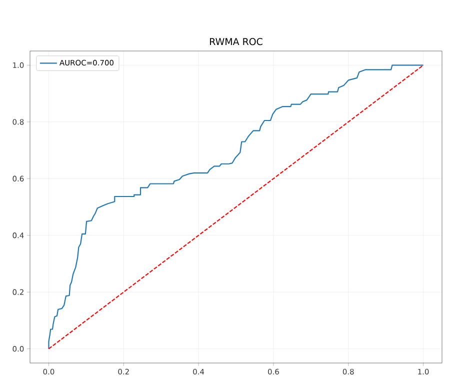  Describe the element at coordinates (236, 42) in the screenshot. I see `chart-title: RWMA ROC` at that location.